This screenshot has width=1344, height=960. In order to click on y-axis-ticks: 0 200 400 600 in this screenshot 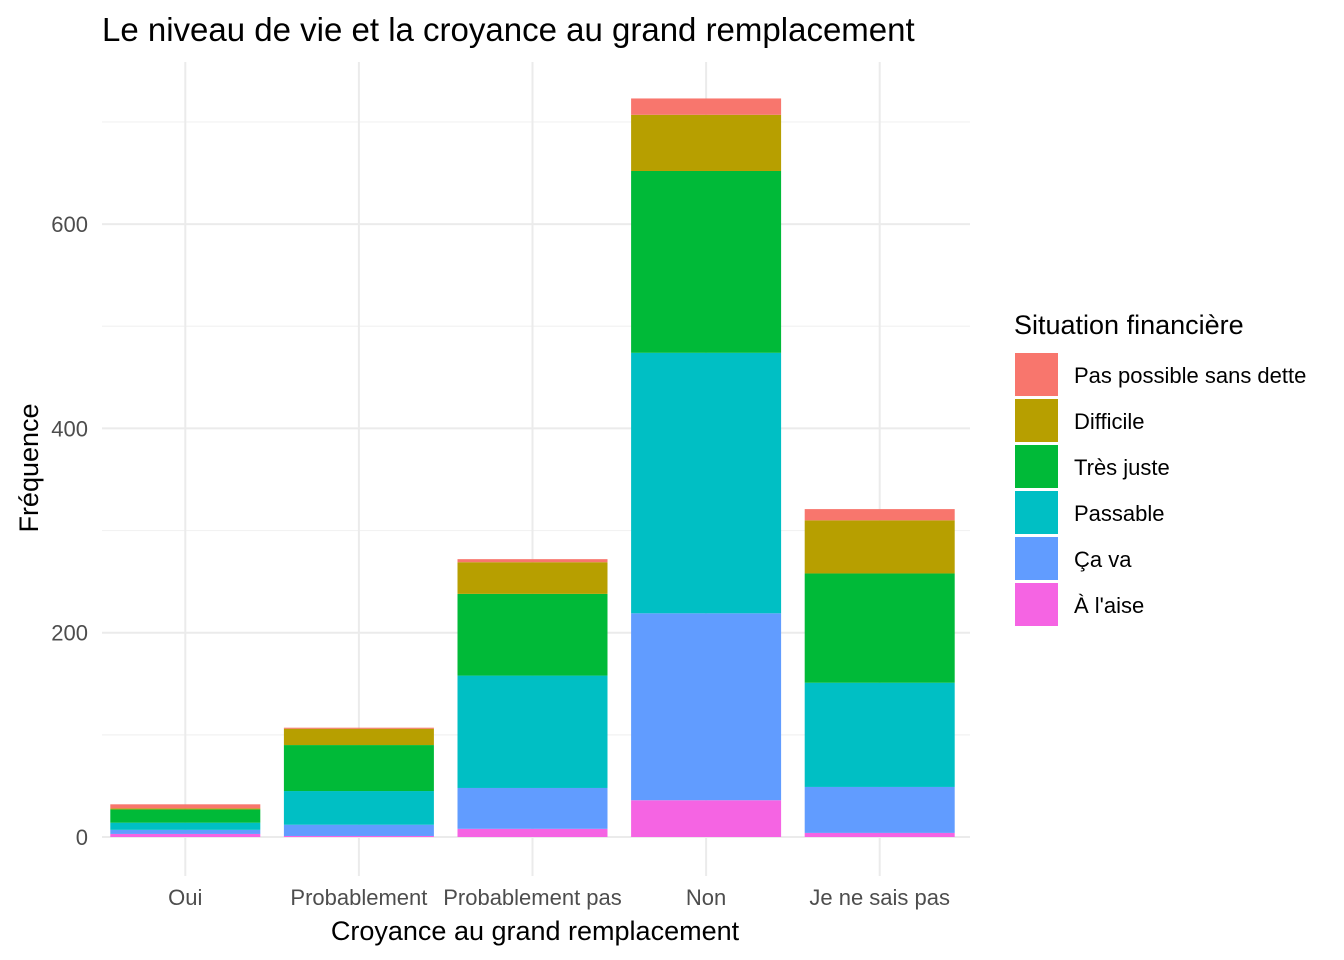, I will do `click(69, 531)`.